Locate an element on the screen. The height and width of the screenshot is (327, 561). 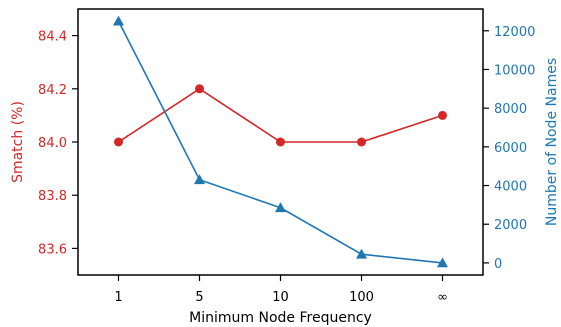
y-left-tick-label: 84.4 is located at coordinates (52, 37).